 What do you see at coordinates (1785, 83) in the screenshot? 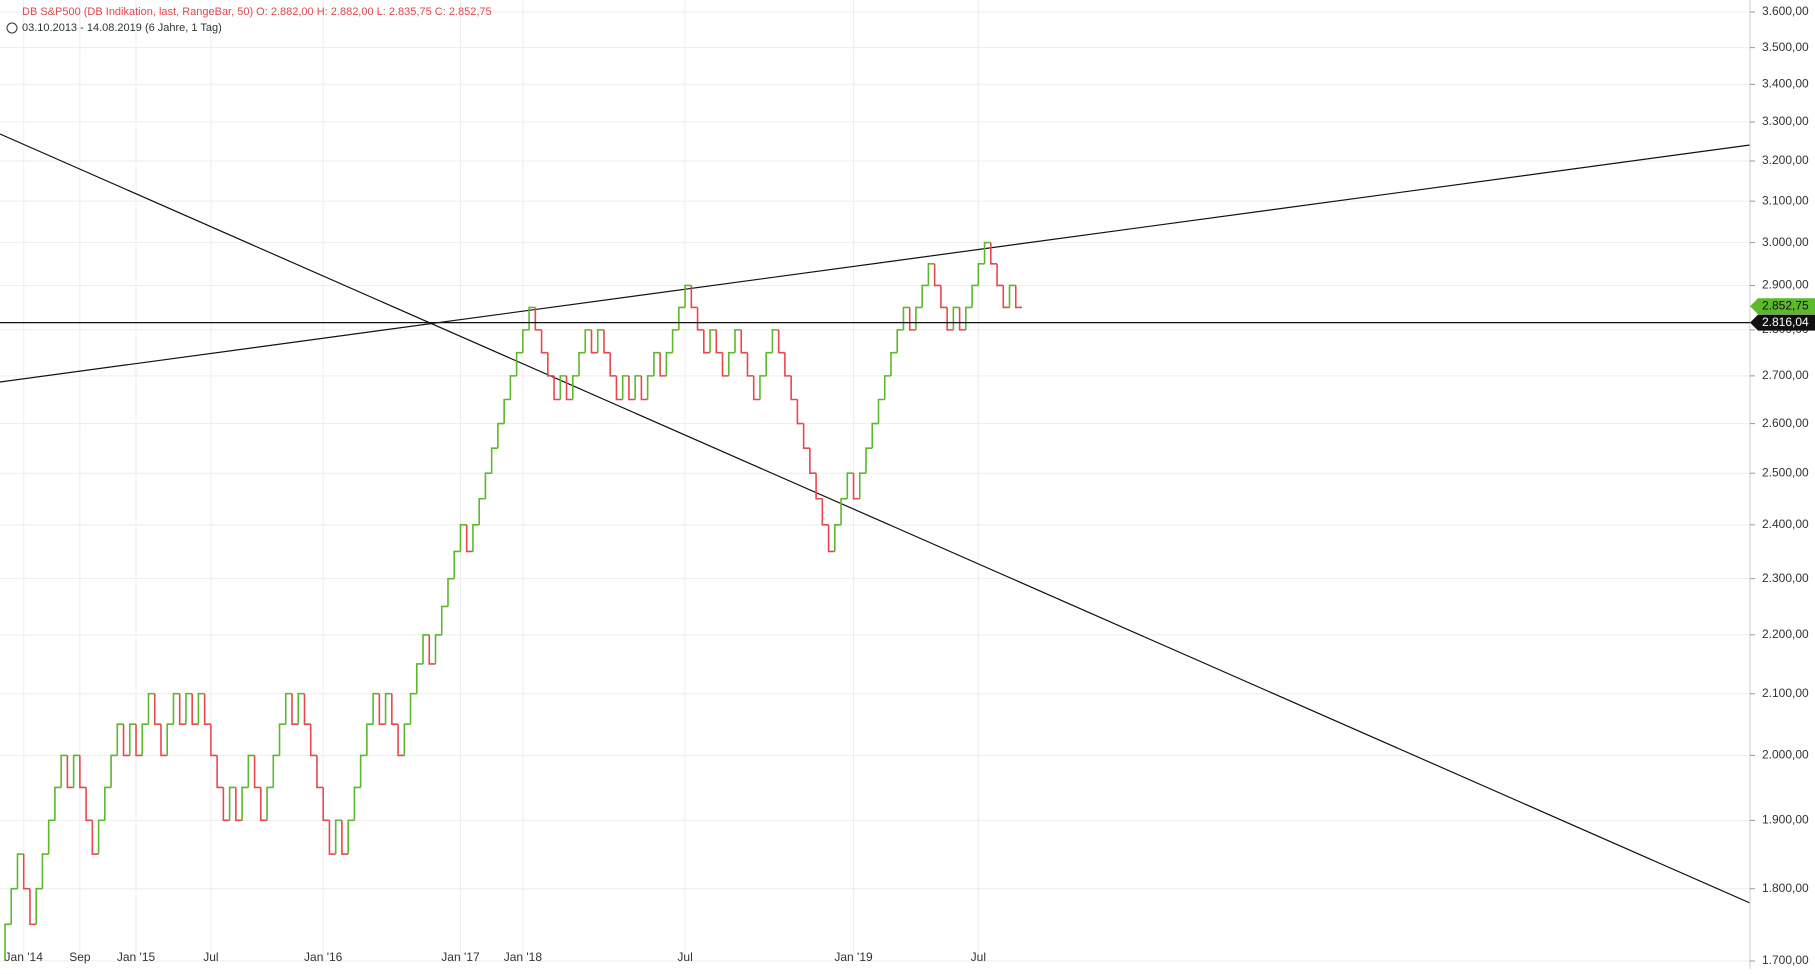
I see `y-tick-label: 3.400,00` at bounding box center [1785, 83].